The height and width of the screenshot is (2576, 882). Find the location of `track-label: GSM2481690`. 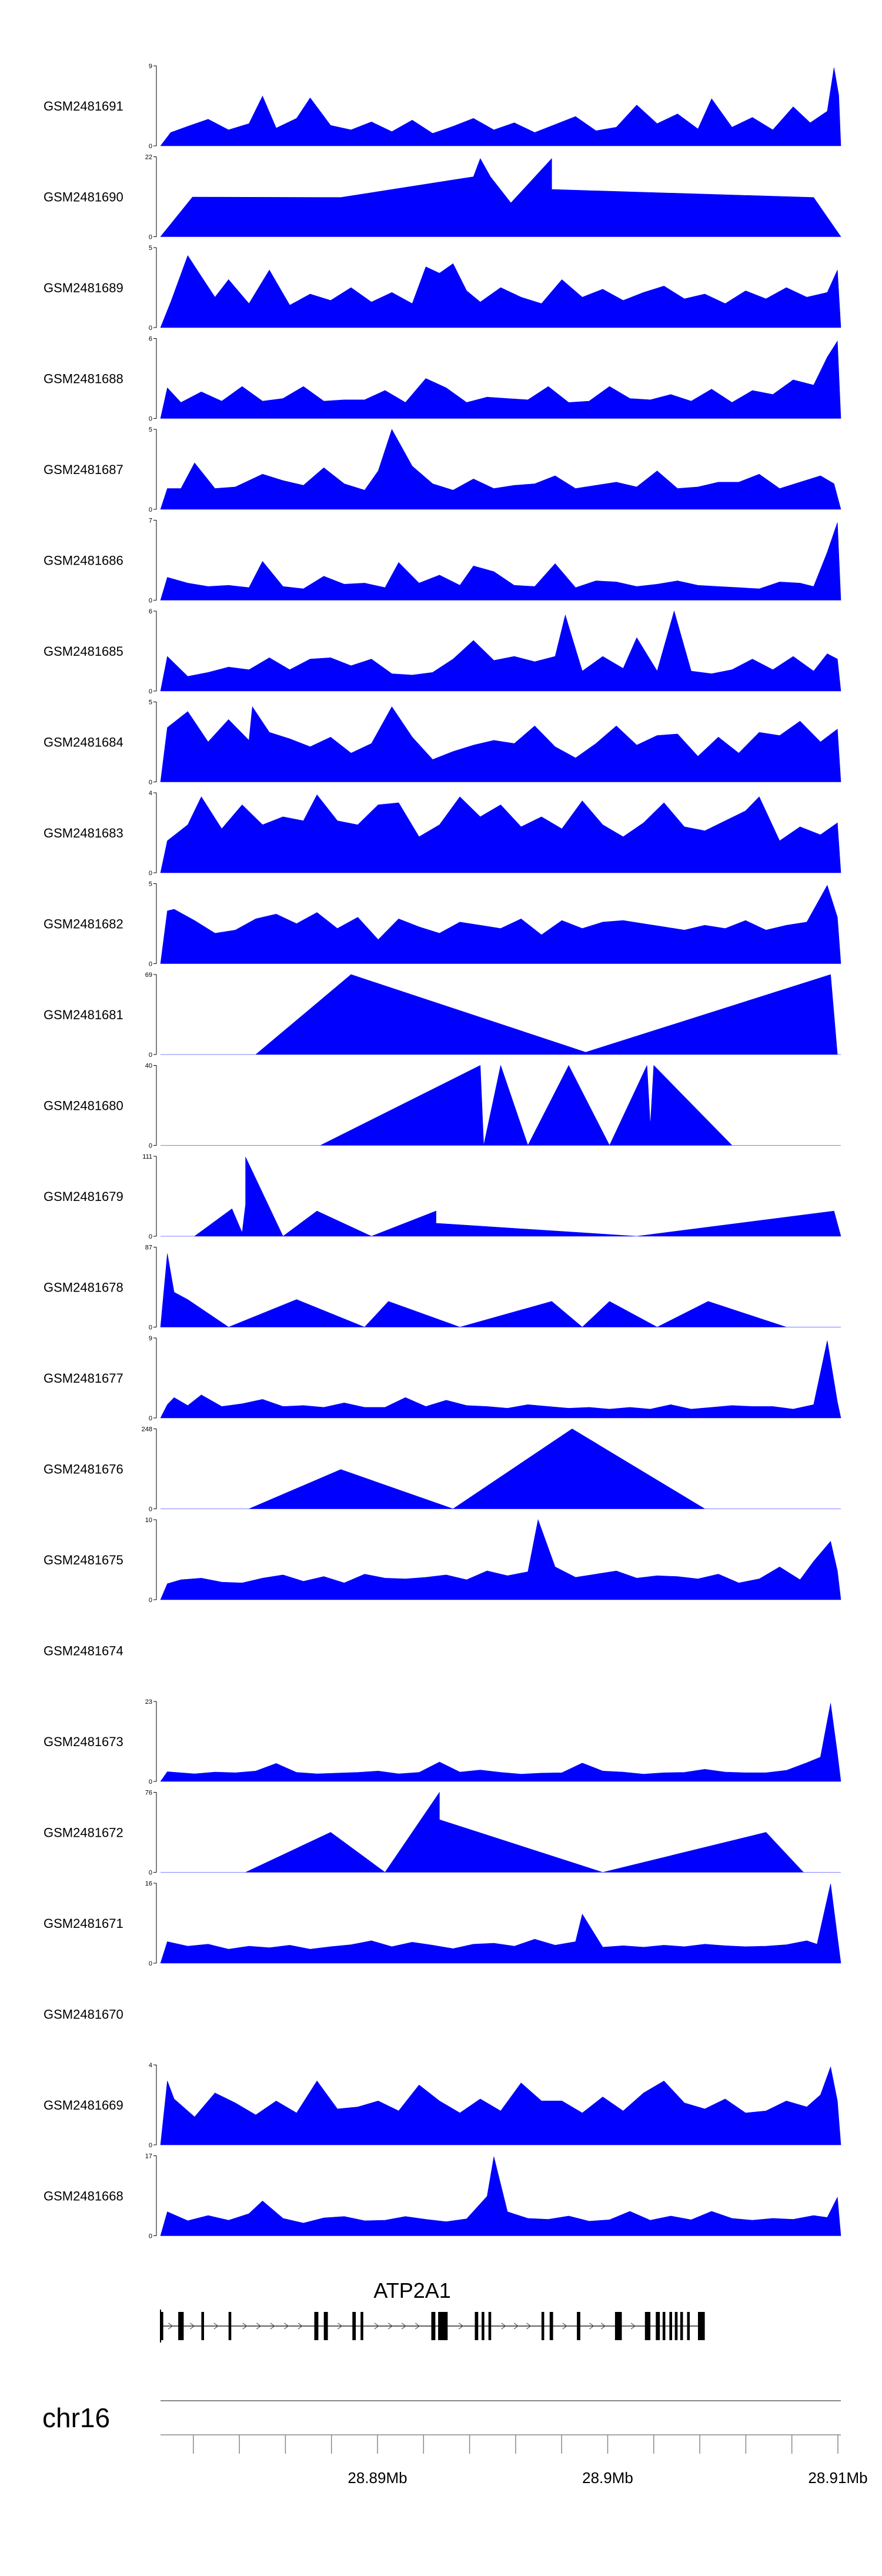

track-label: GSM2481690 is located at coordinates (83, 197).